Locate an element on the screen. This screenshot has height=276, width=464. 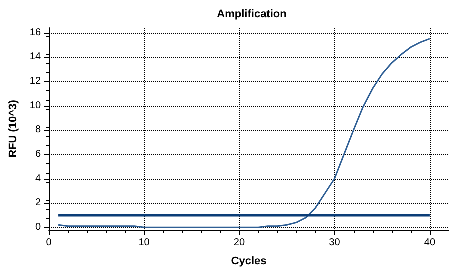
x-tick-label: 10 is located at coordinates (144, 243).